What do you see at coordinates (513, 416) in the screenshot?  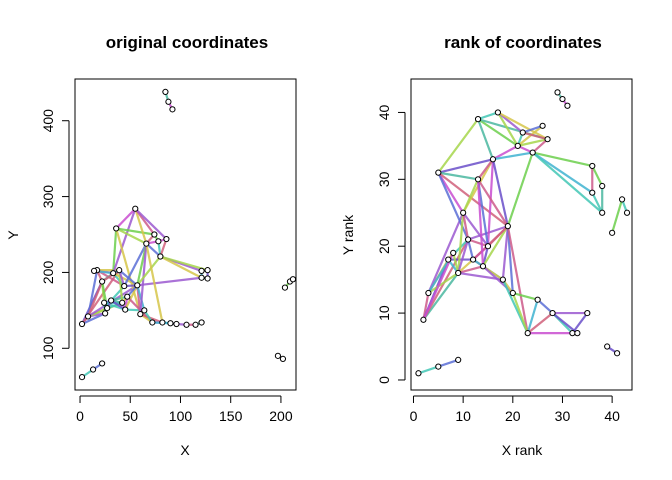 I see `x-tick-label: 20` at bounding box center [513, 416].